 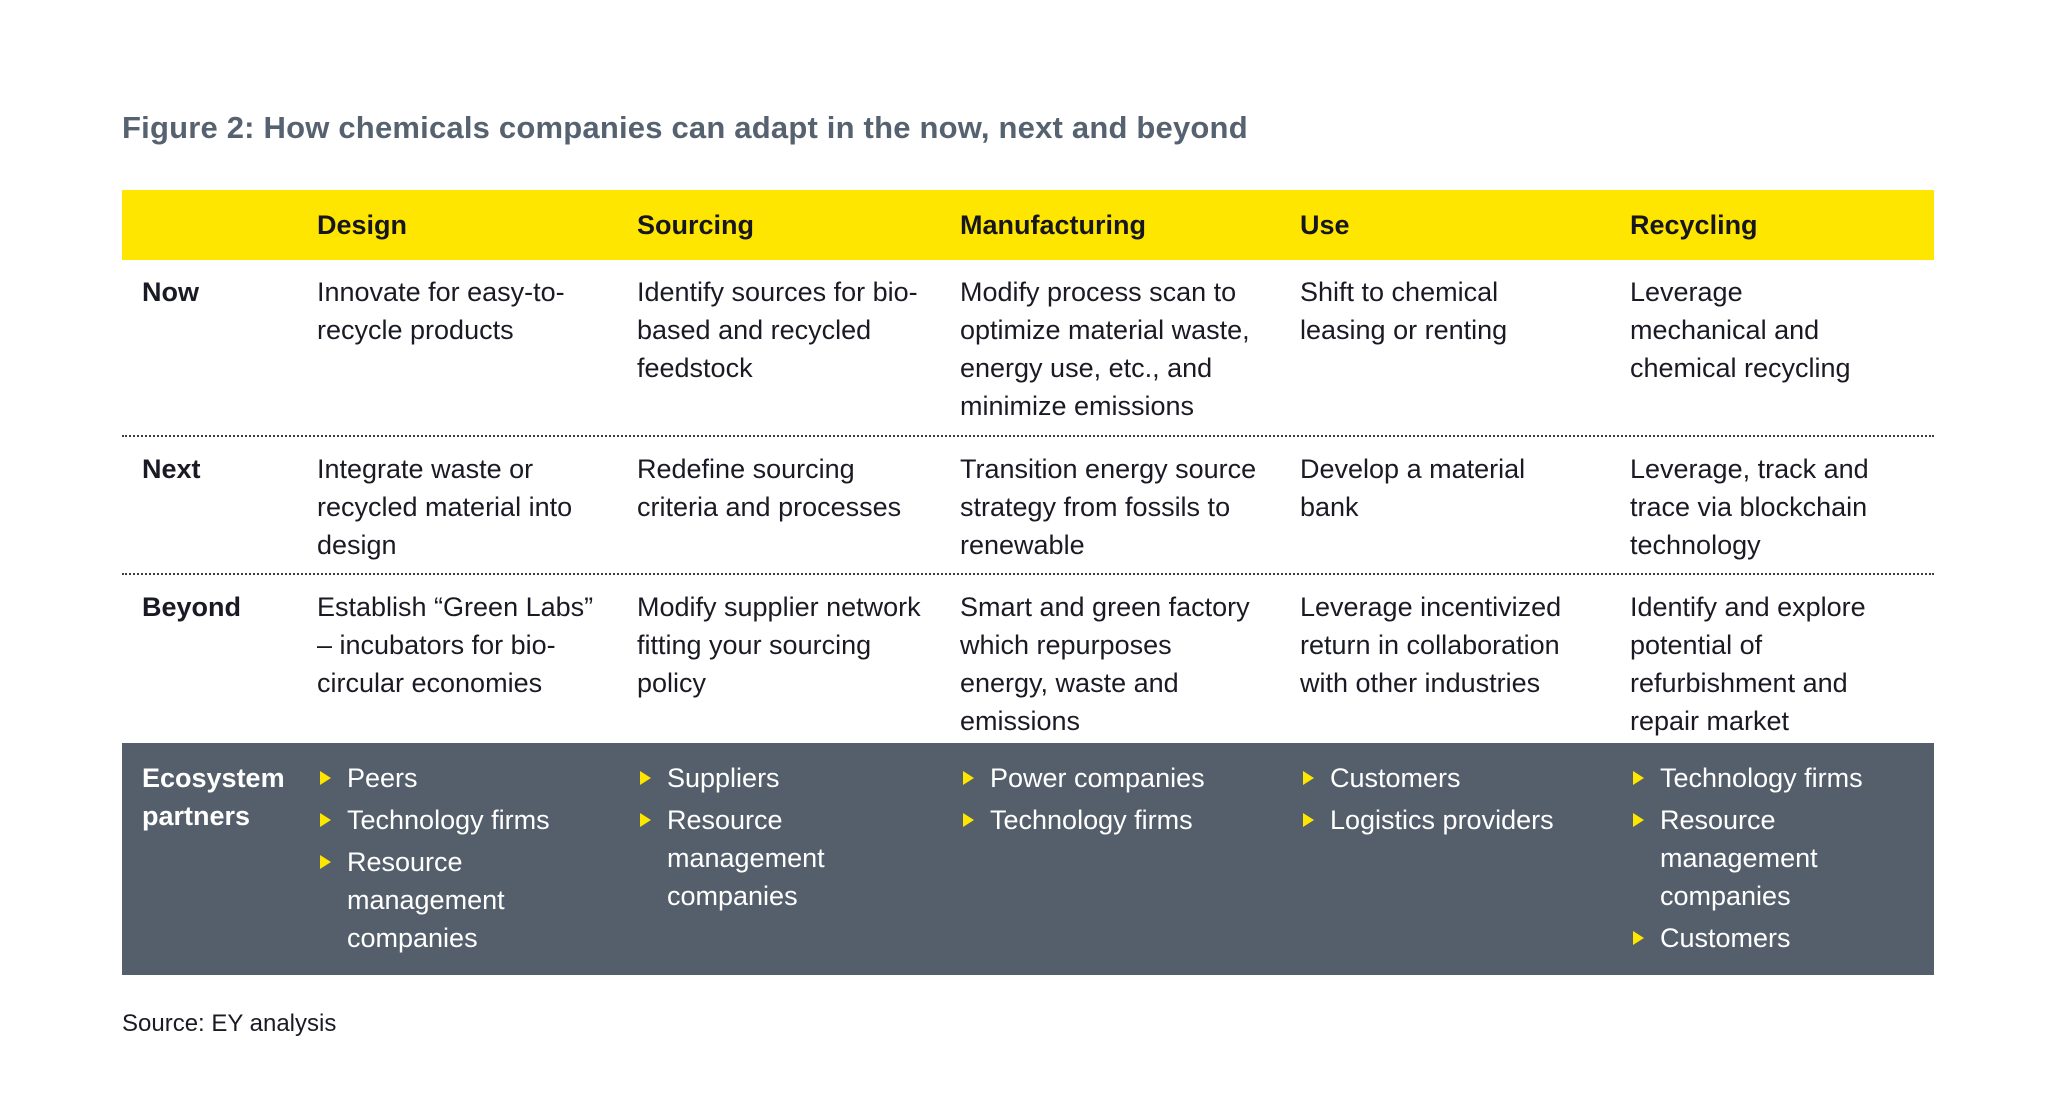 What do you see at coordinates (1413, 488) in the screenshot?
I see `table-cell: Develop a material bank` at bounding box center [1413, 488].